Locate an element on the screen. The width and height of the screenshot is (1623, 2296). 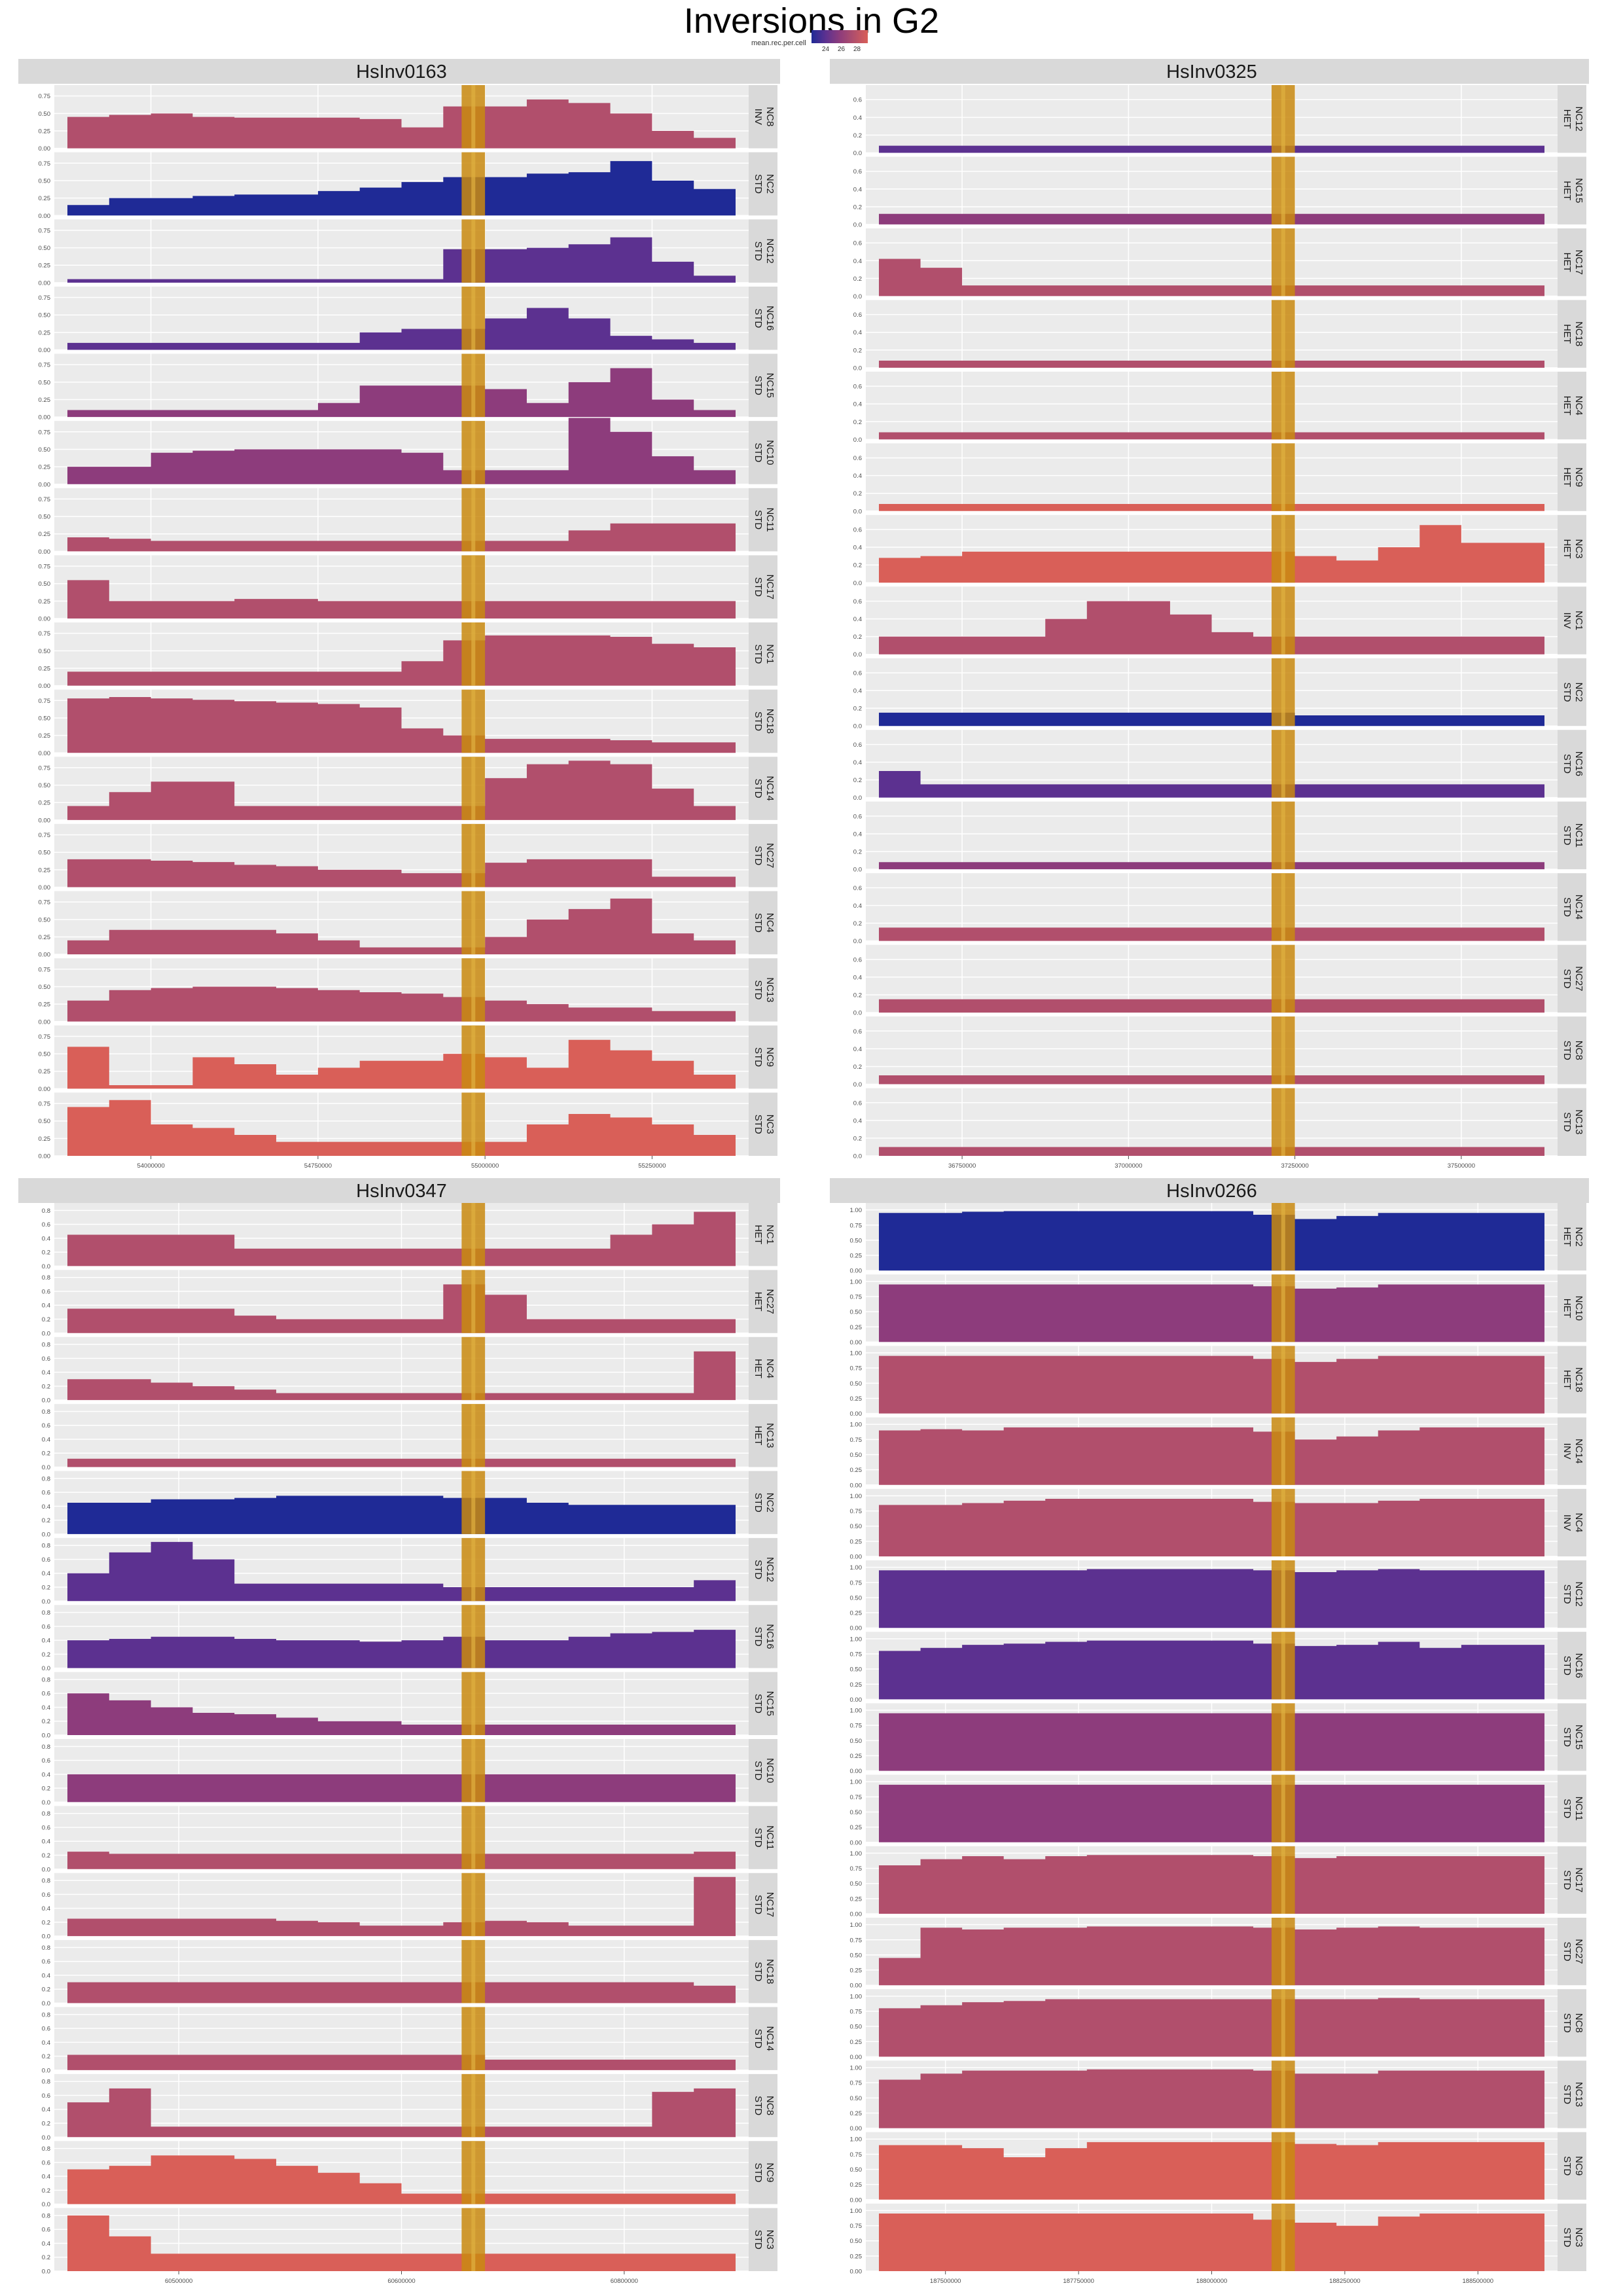
facet-panel: 0.00 0.25 0.50 0.75 1.00 STD NC16 is located at coordinates (1218, 1668).